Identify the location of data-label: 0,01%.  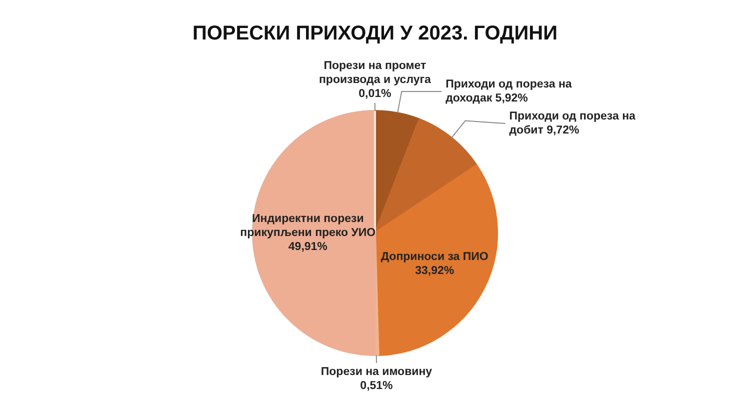
(375, 94).